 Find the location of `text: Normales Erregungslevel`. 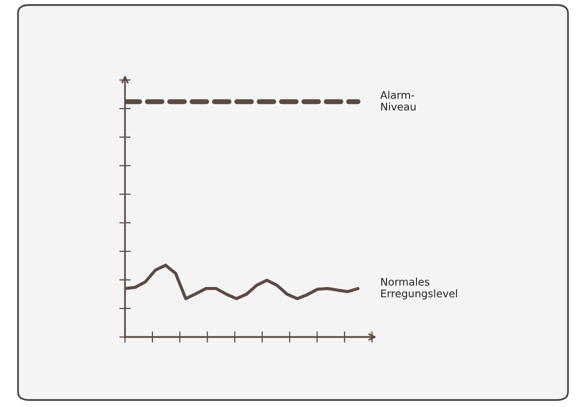

text: Normales Erregungslevel is located at coordinates (419, 289).